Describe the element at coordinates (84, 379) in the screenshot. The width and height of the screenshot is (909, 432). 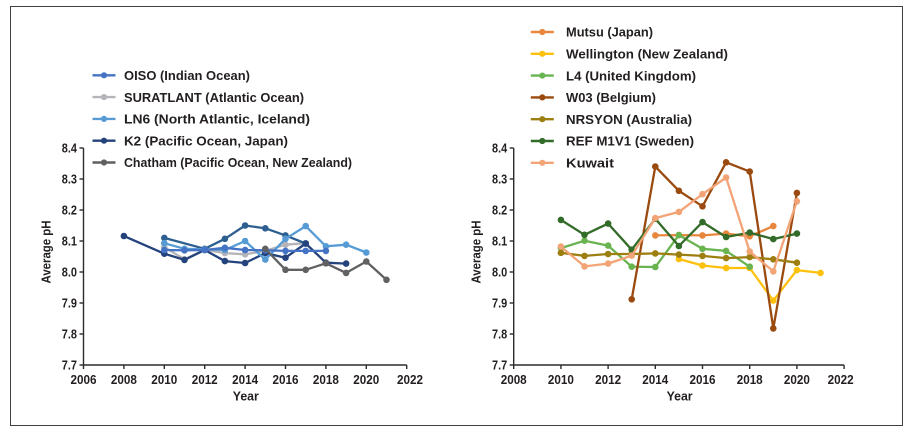
I see `svg-text: 2006` at that location.